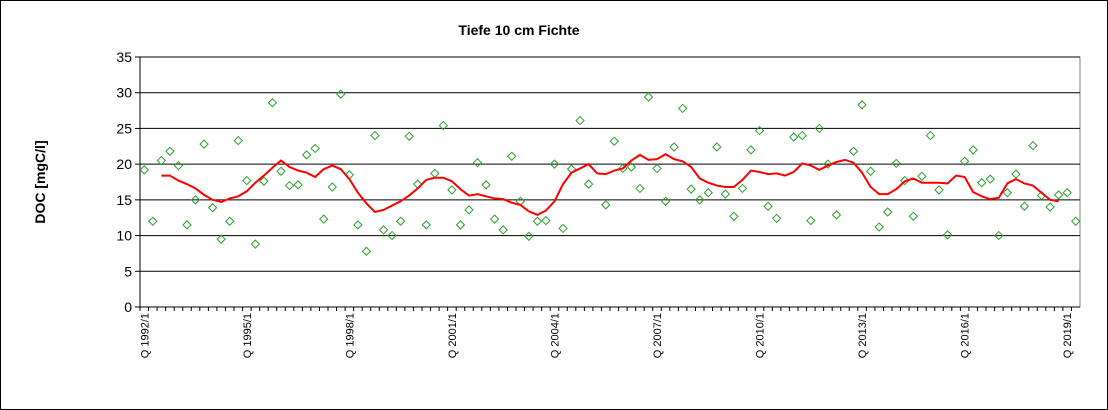 The image size is (1108, 410). What do you see at coordinates (555, 335) in the screenshot?
I see `x-tick-label: Q 2004/1` at bounding box center [555, 335].